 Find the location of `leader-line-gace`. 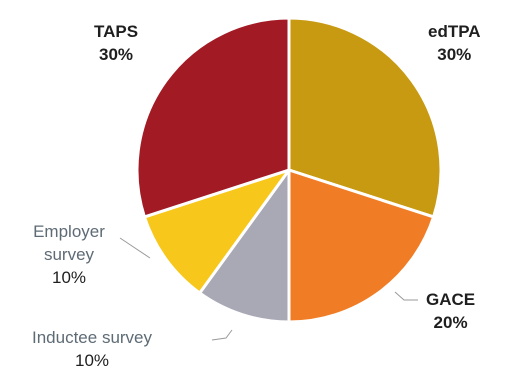

leader-line-gace is located at coordinates (406, 296).